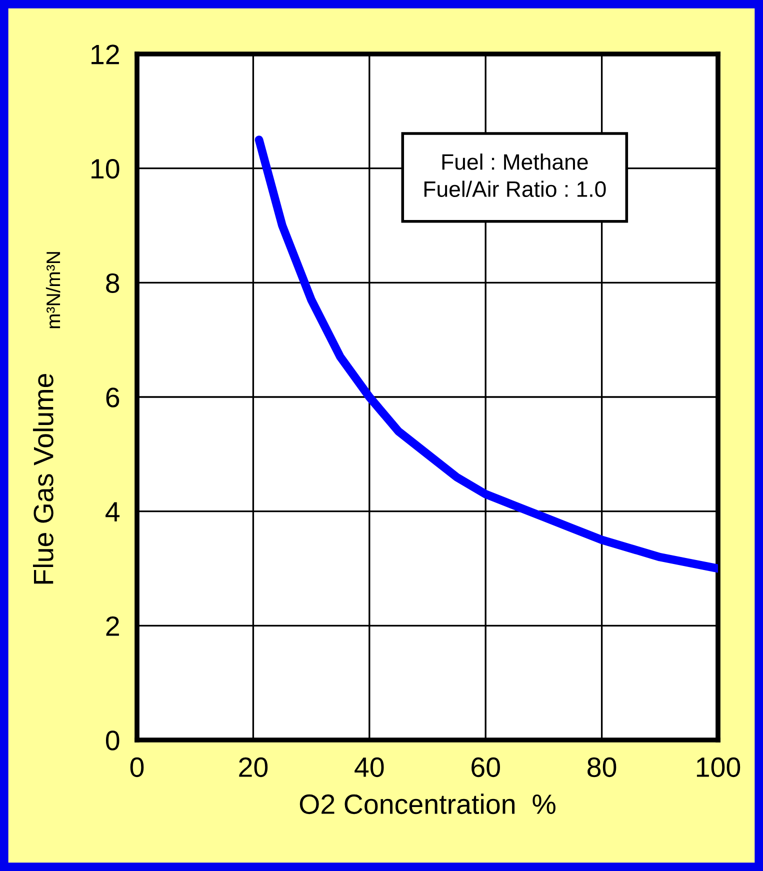 The width and height of the screenshot is (763, 871). What do you see at coordinates (113, 512) in the screenshot?
I see `y-tick-label: 4` at bounding box center [113, 512].